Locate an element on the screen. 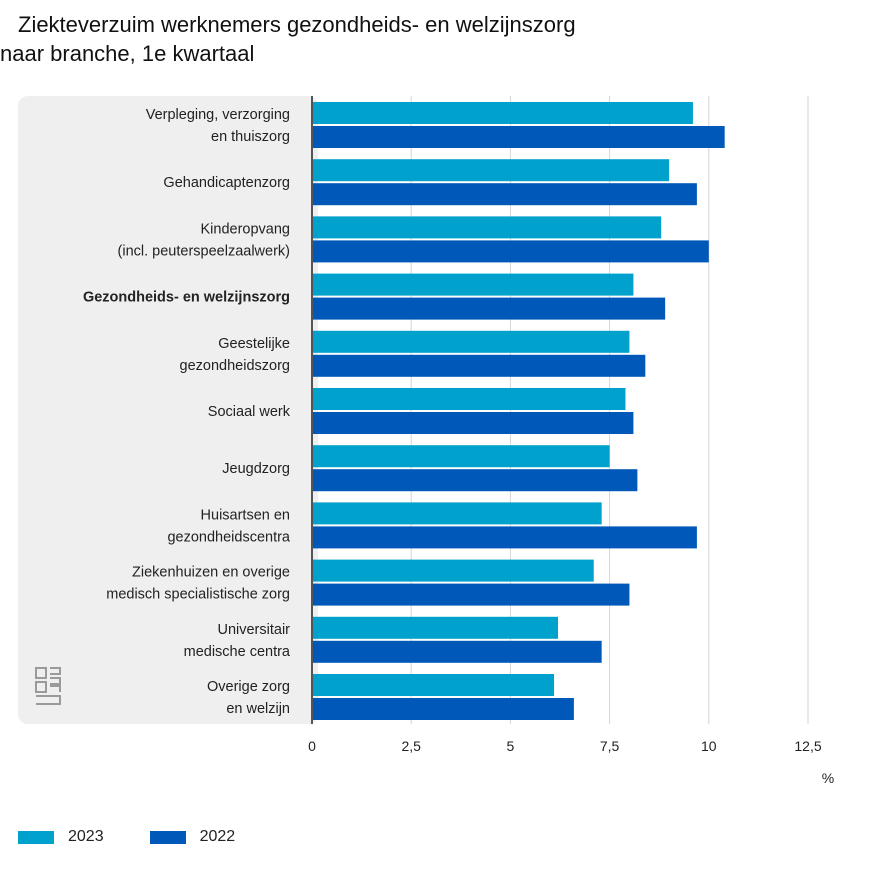 Image resolution: width=874 pixels, height=874 pixels. category-label: Jeugdzorg is located at coordinates (256, 469).